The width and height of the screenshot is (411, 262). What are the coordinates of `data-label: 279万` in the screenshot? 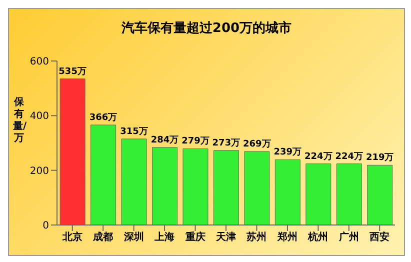 It's located at (196, 141).